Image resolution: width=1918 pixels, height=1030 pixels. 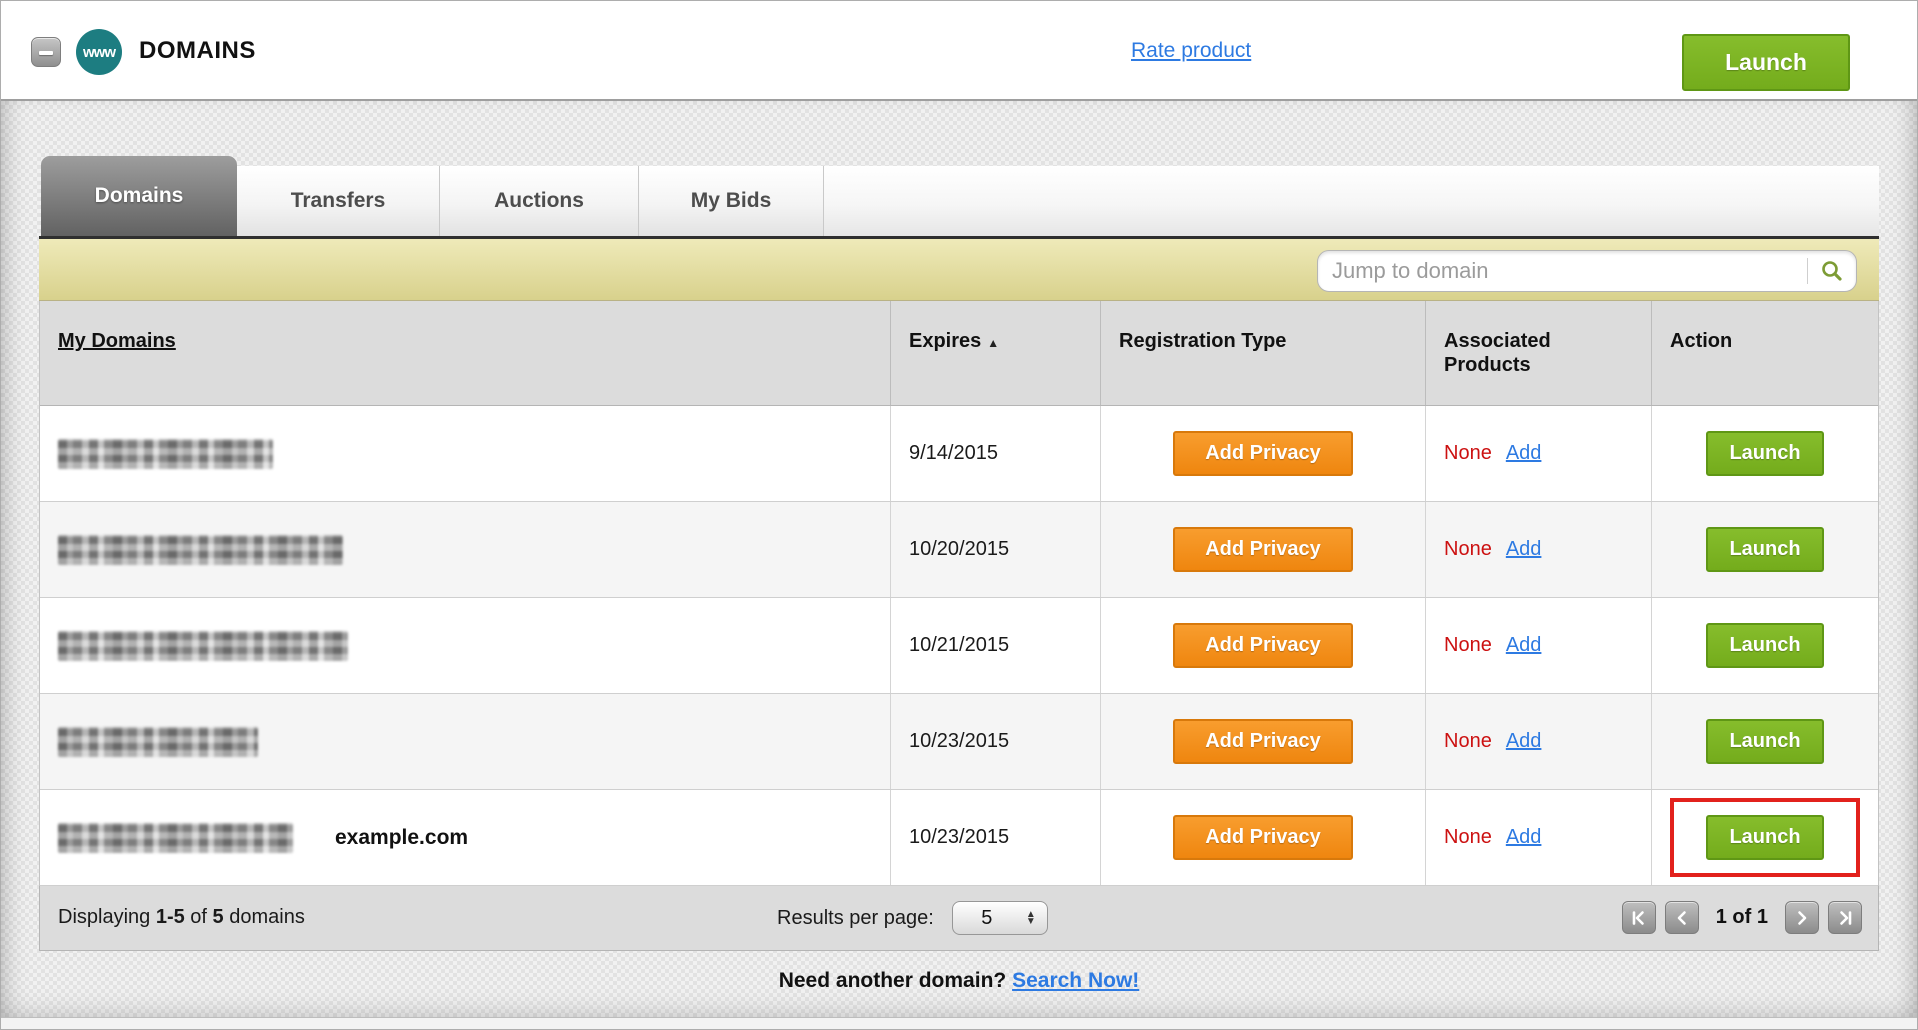 I want to click on results-per-page-label: Results per page:, so click(x=855, y=917).